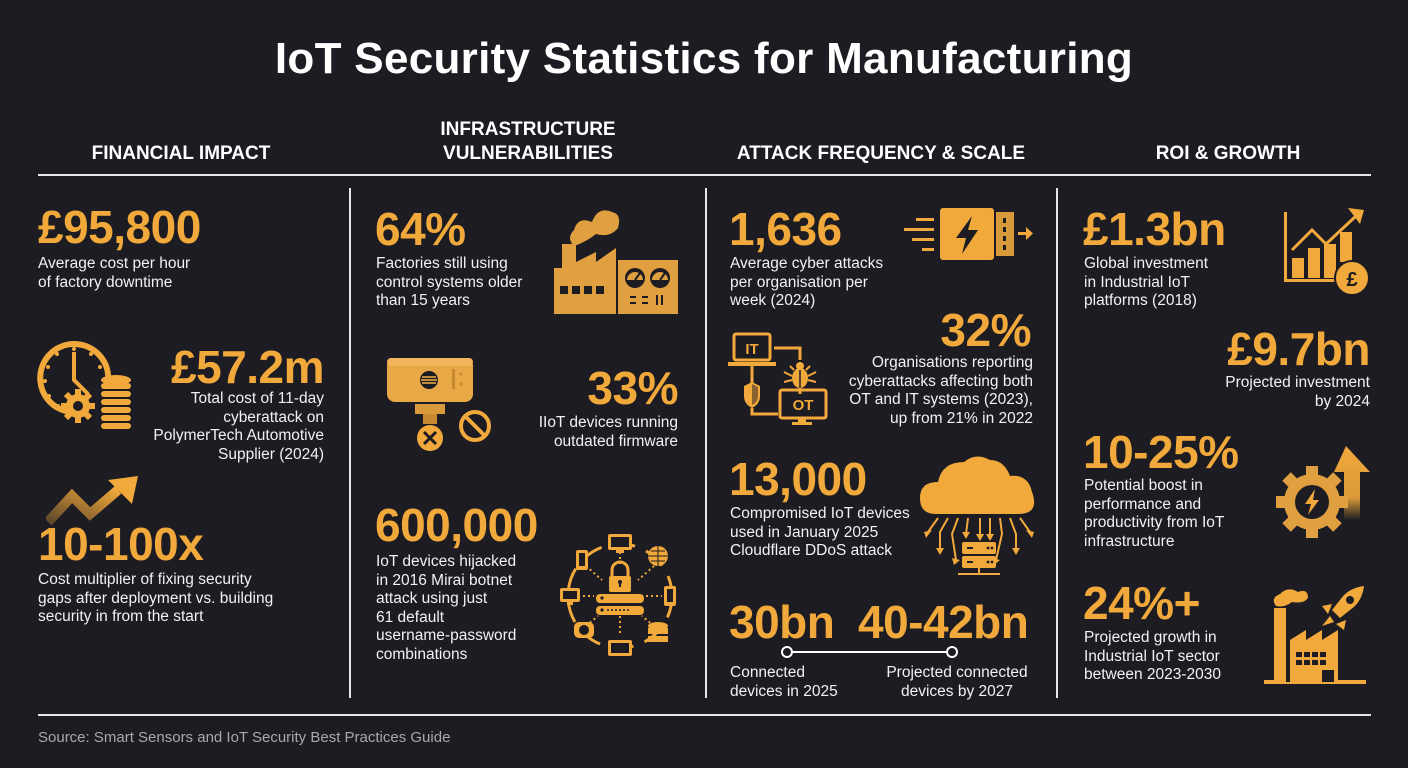  I want to click on desc-line: PolymerTech Automotive, so click(238, 435).